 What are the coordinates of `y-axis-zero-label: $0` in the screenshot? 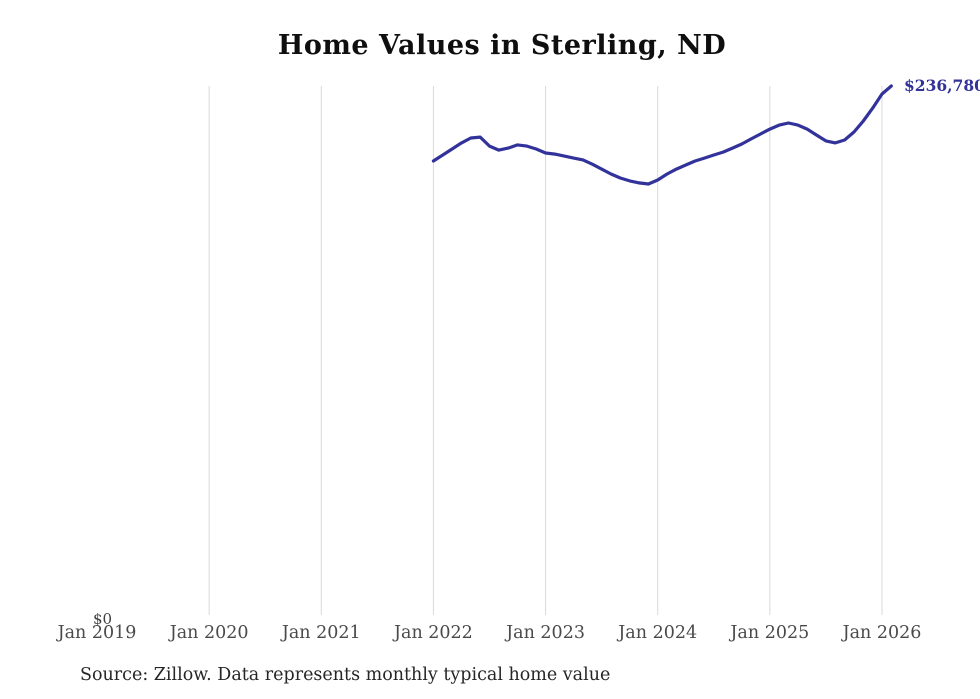 It's located at (103, 619).